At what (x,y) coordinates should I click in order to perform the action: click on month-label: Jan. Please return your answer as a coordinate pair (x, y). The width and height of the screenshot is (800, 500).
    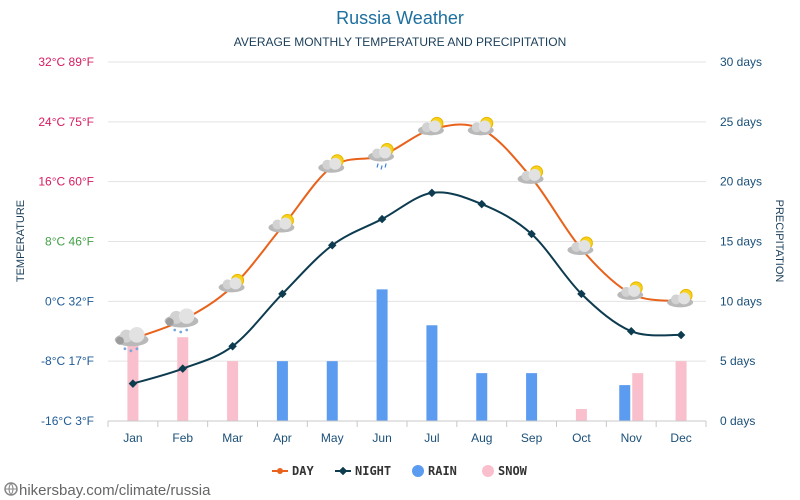
    Looking at the image, I should click on (132, 438).